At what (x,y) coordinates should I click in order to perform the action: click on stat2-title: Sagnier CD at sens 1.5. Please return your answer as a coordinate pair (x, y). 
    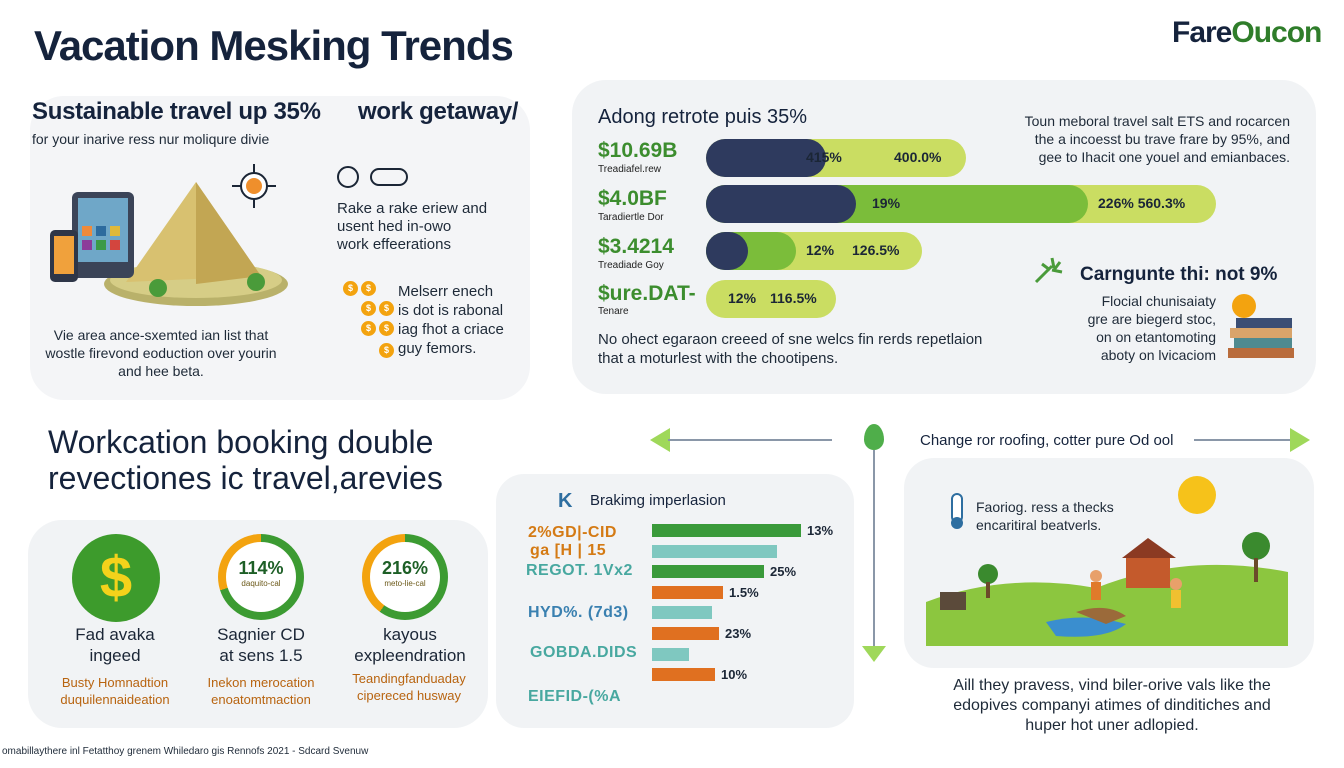
    Looking at the image, I should click on (261, 645).